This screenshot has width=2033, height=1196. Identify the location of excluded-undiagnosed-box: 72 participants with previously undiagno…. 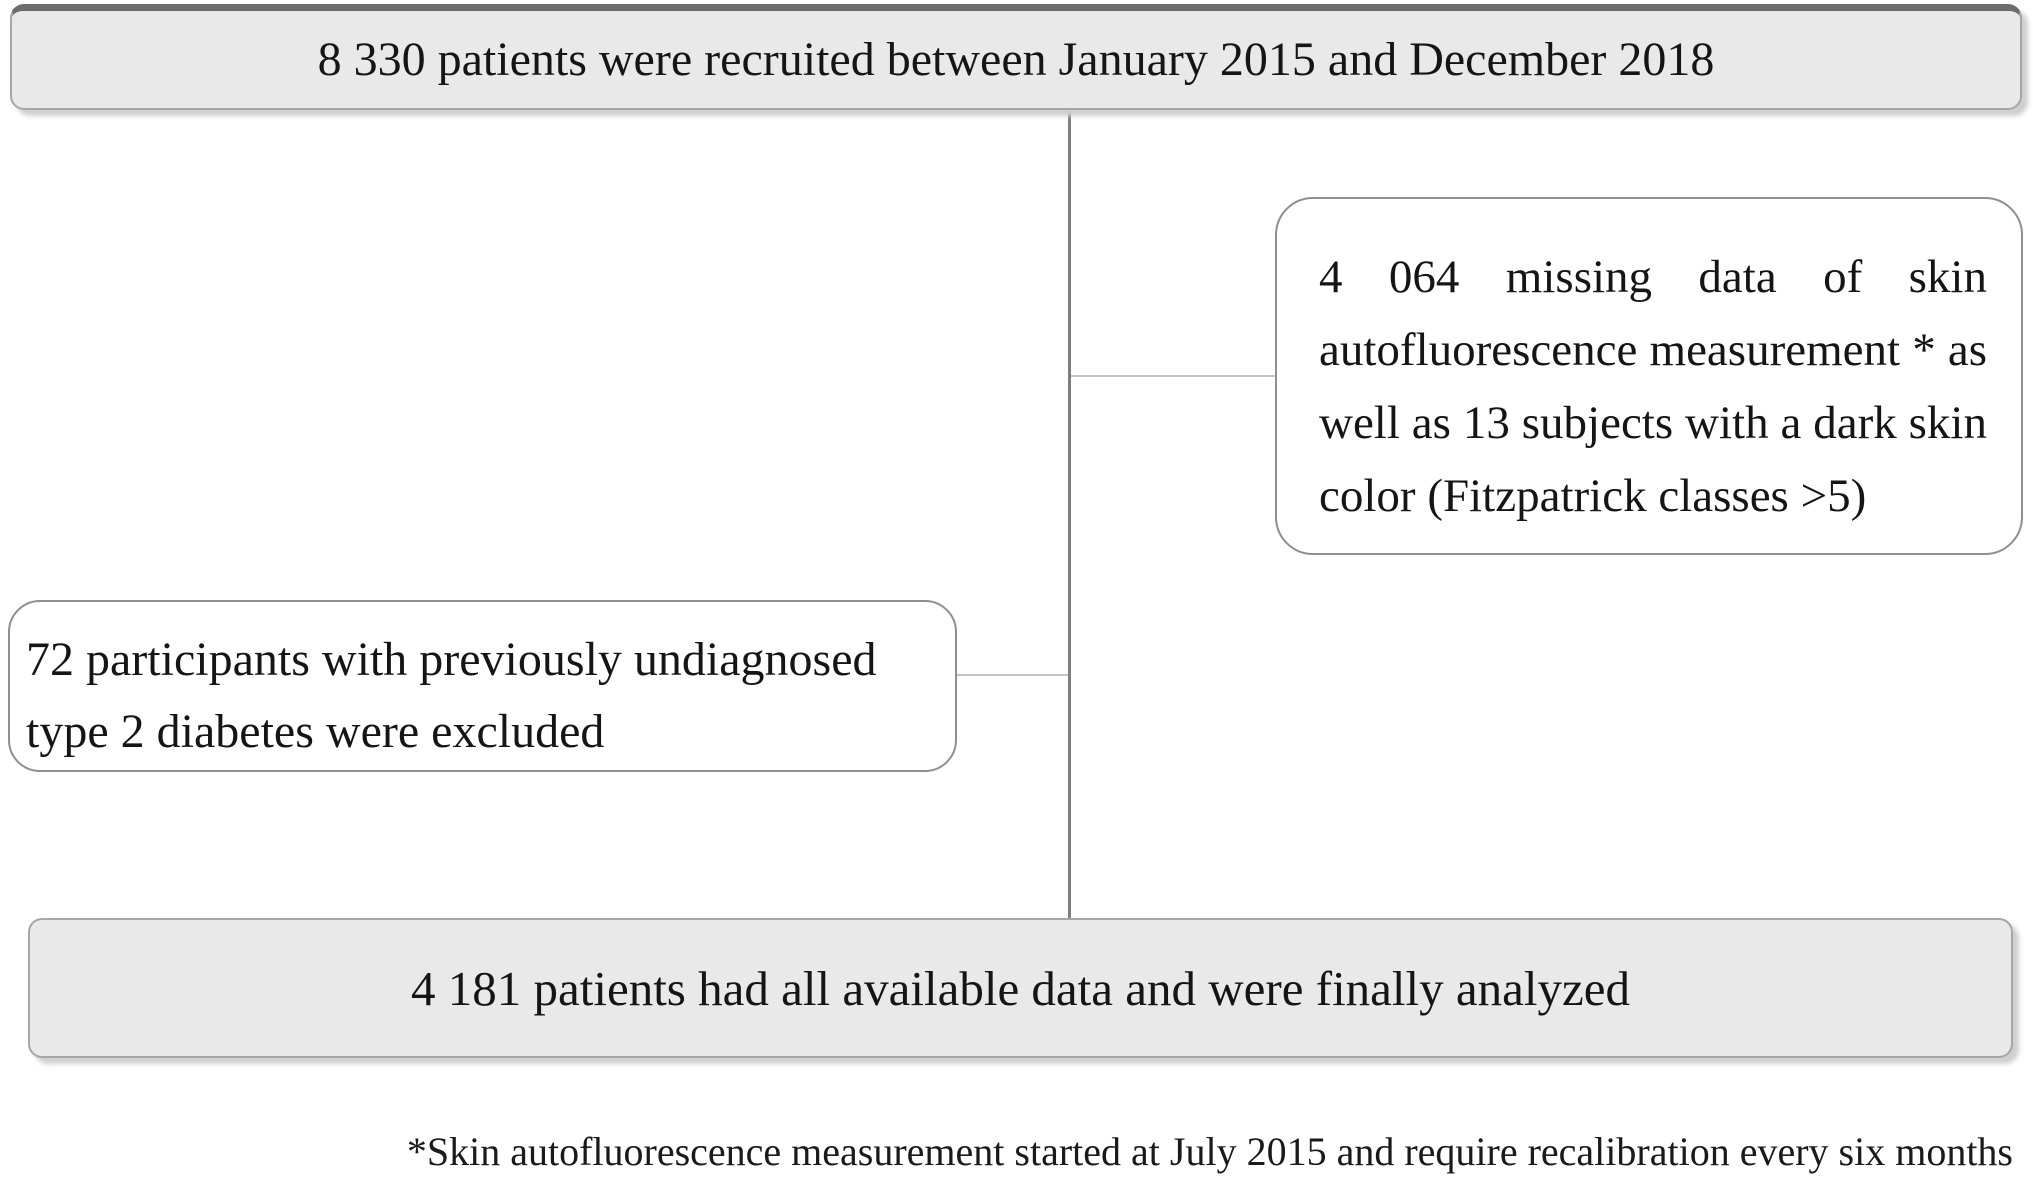
(482, 686).